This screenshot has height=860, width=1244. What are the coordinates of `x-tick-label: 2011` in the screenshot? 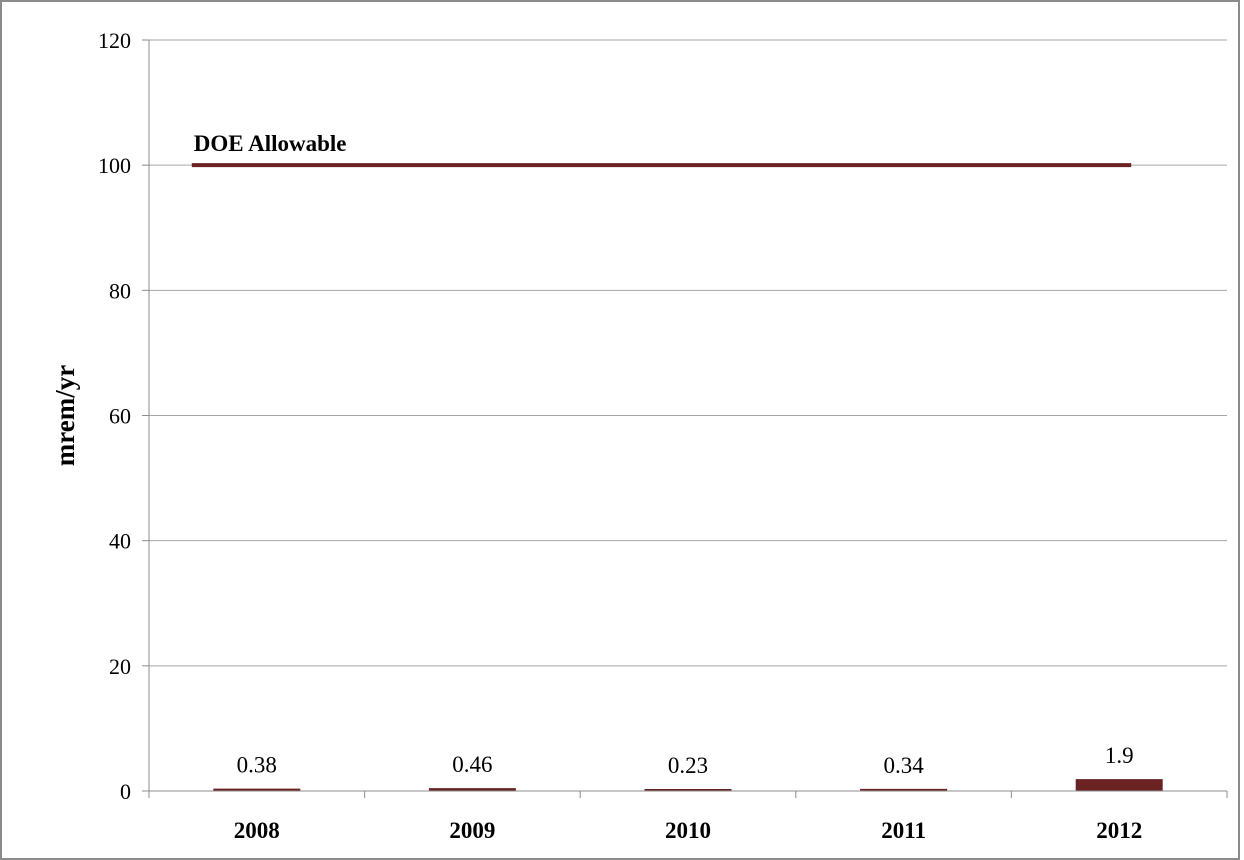 It's located at (903, 830).